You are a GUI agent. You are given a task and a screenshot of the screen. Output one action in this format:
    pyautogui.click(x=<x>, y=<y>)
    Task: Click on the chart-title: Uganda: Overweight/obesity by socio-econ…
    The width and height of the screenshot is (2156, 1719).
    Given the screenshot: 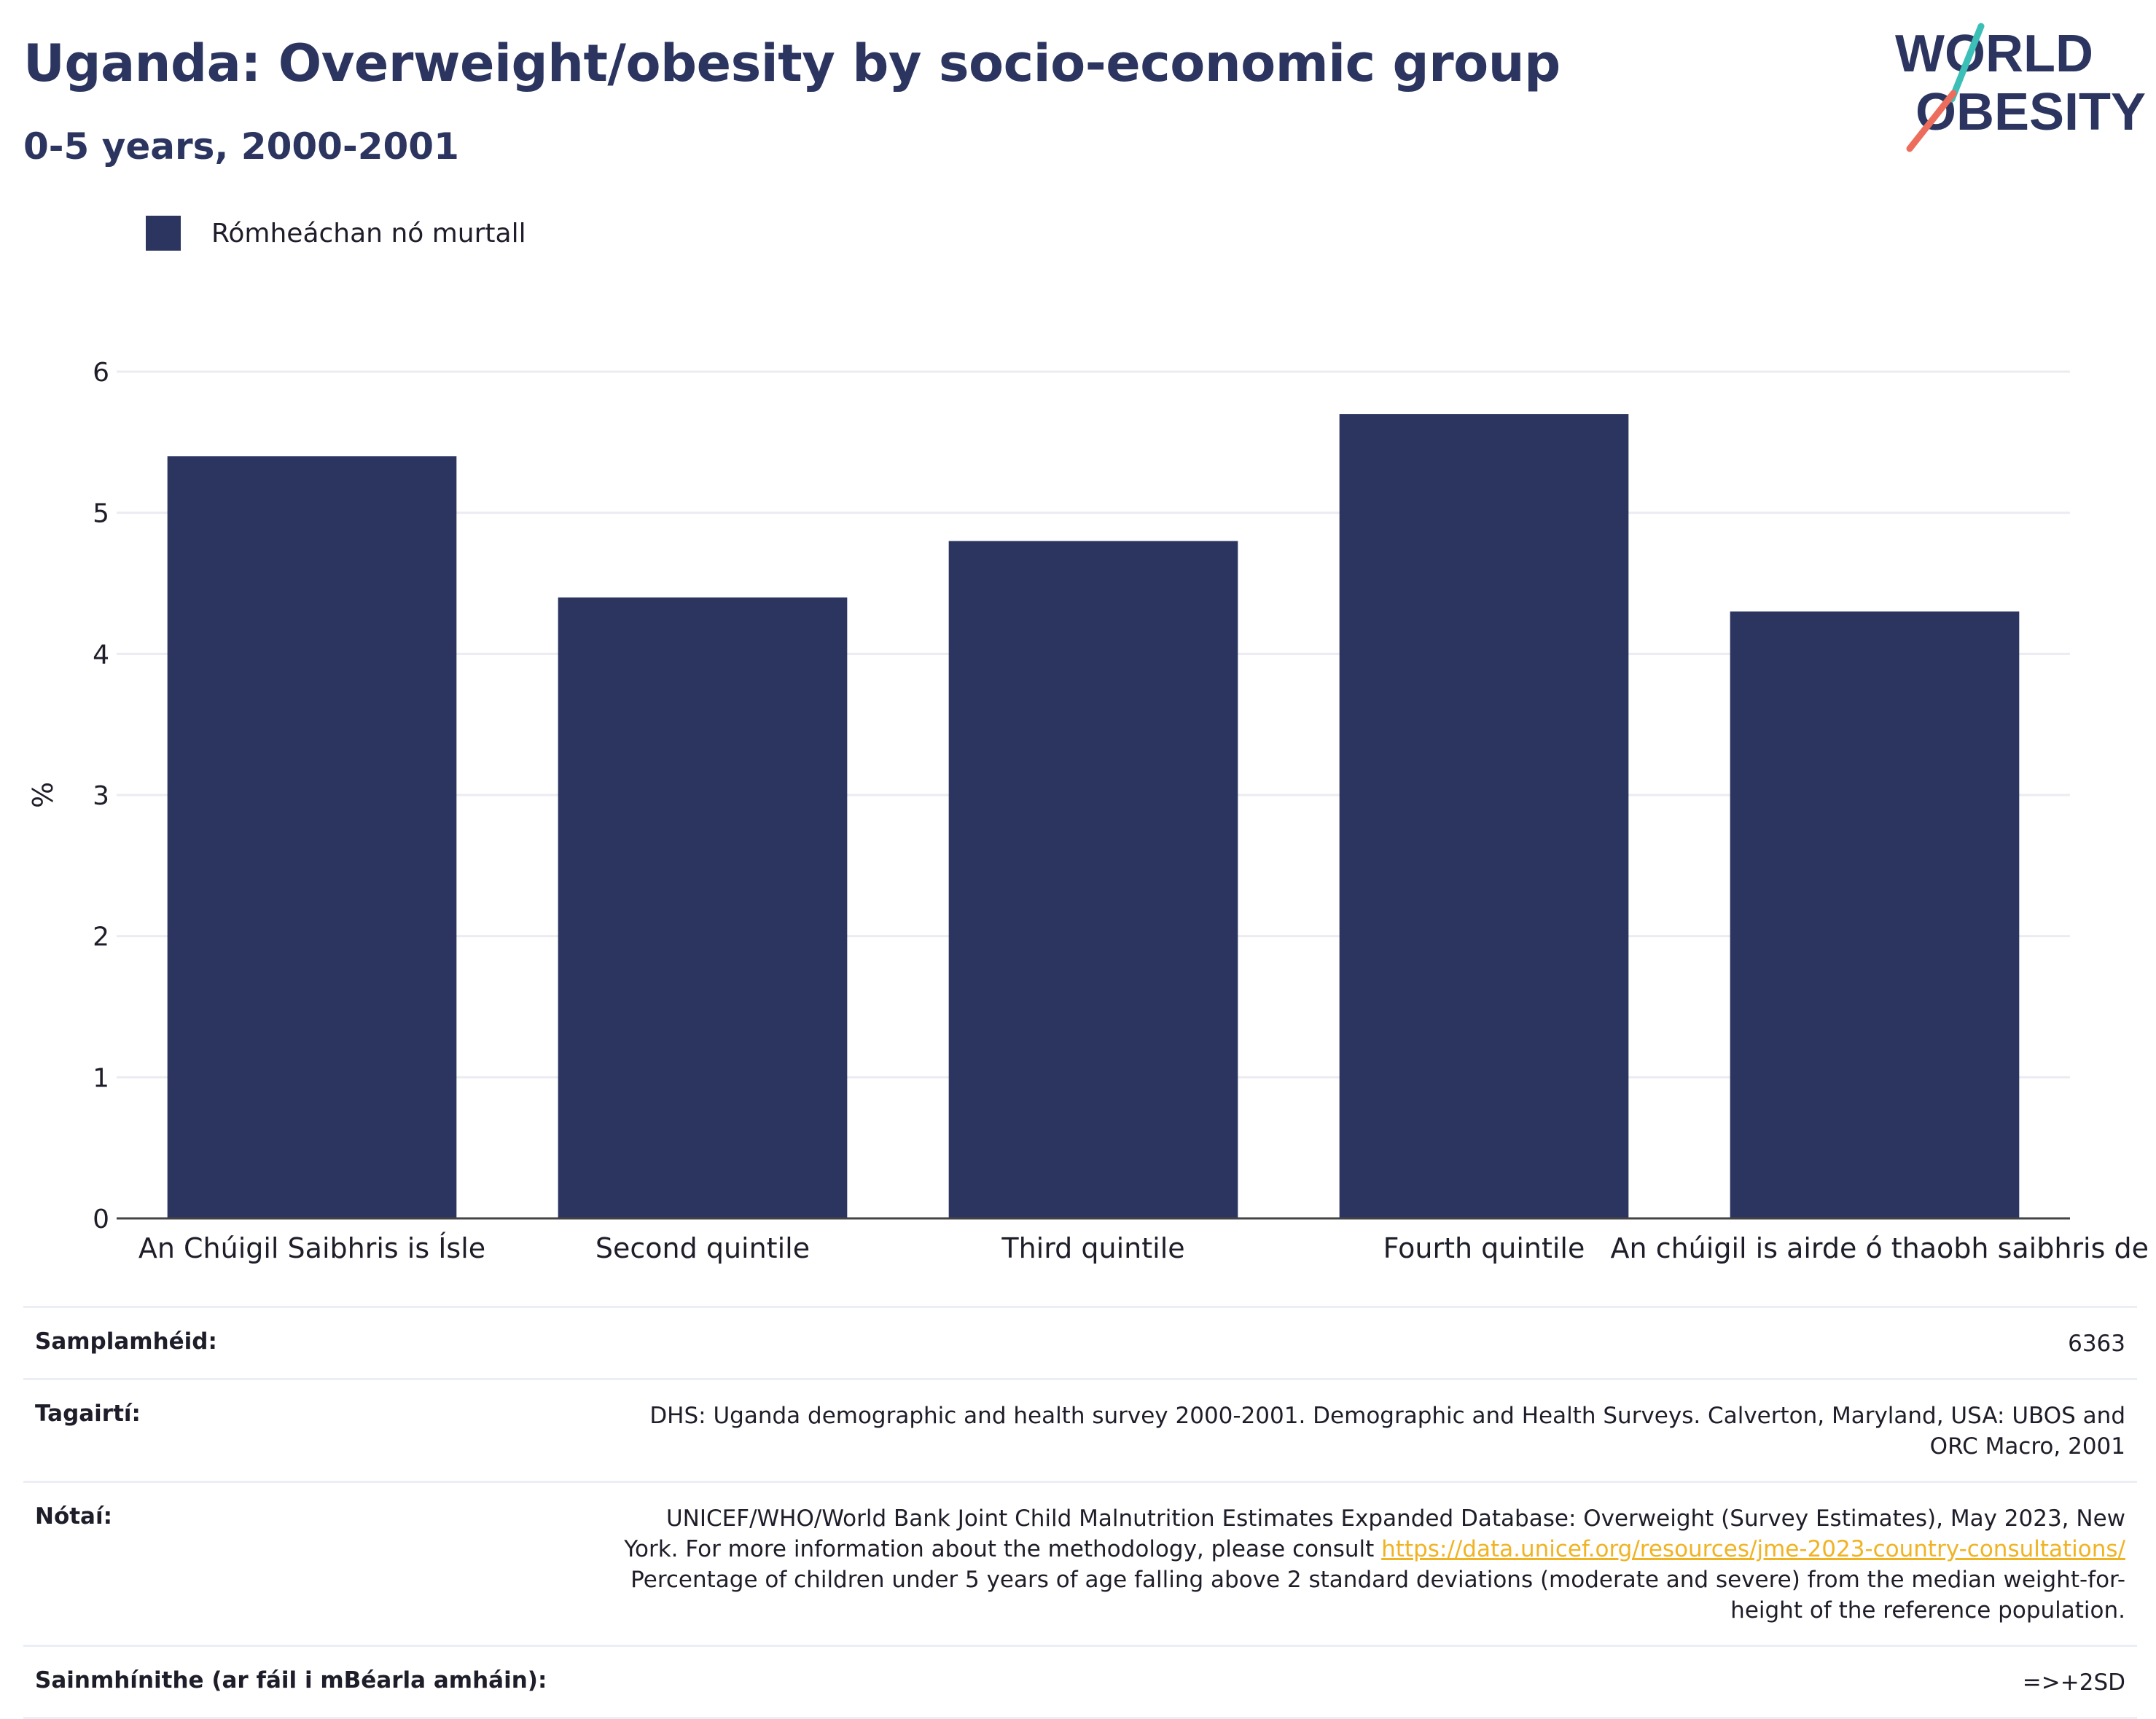 What is the action you would take?
    pyautogui.click(x=792, y=63)
    